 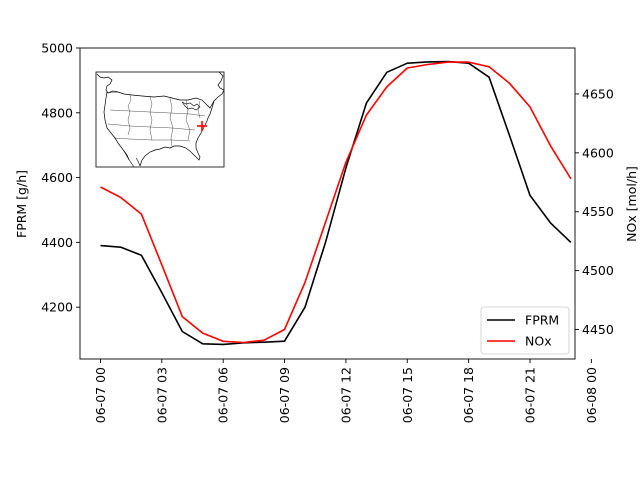 I want to click on legend-label-fprm: FPRM, so click(x=542, y=320).